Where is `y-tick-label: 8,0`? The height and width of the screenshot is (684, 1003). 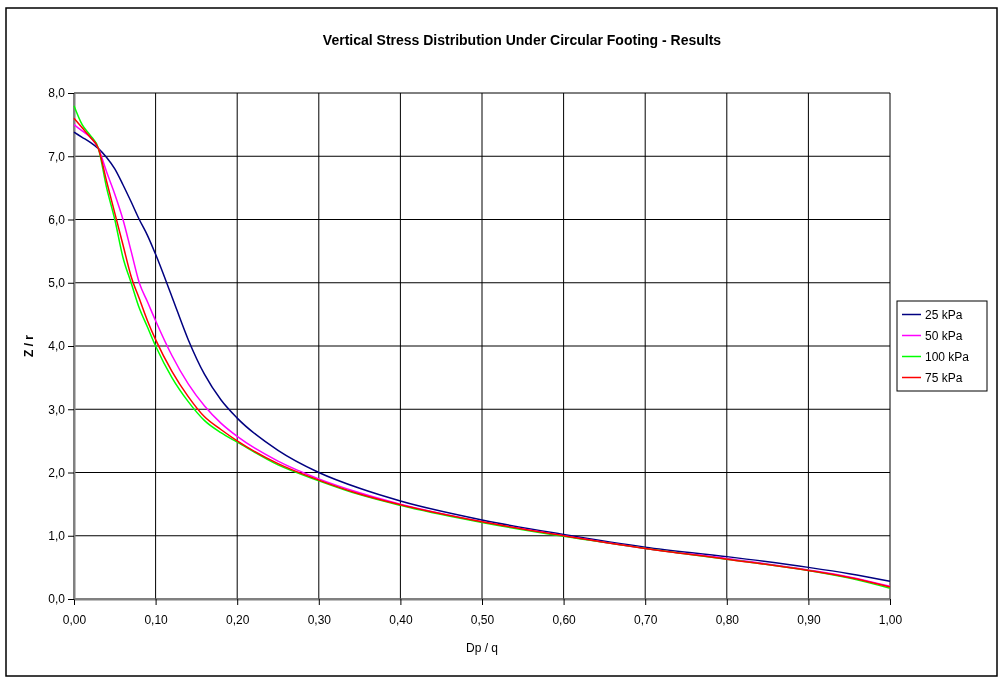 y-tick-label: 8,0 is located at coordinates (57, 93).